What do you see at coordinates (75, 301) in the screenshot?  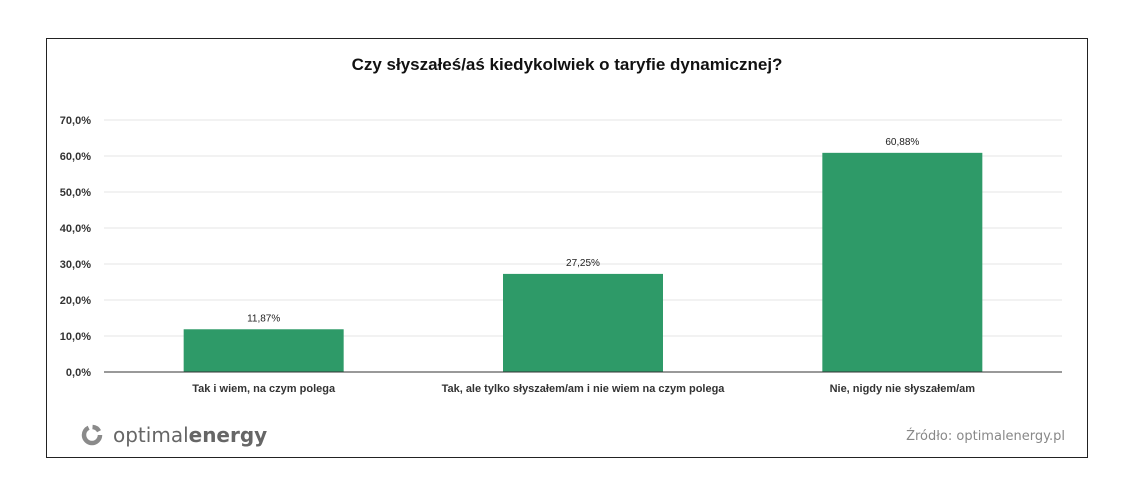 I see `y-tick-label: 20,0%` at bounding box center [75, 301].